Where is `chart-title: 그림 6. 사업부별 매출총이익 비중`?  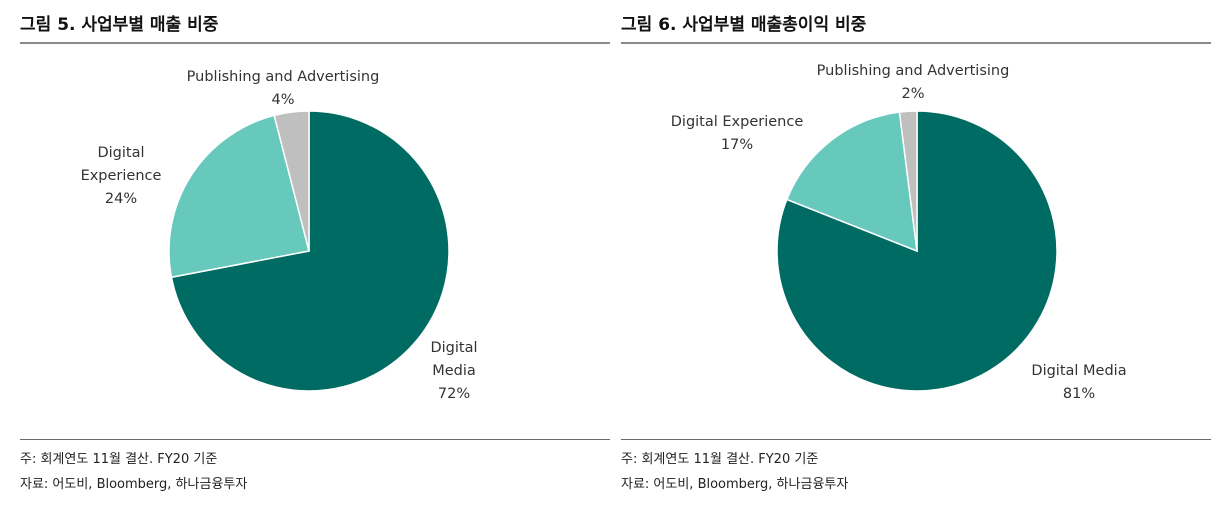
chart-title: 그림 6. 사업부별 매출총이익 비중 is located at coordinates (744, 25).